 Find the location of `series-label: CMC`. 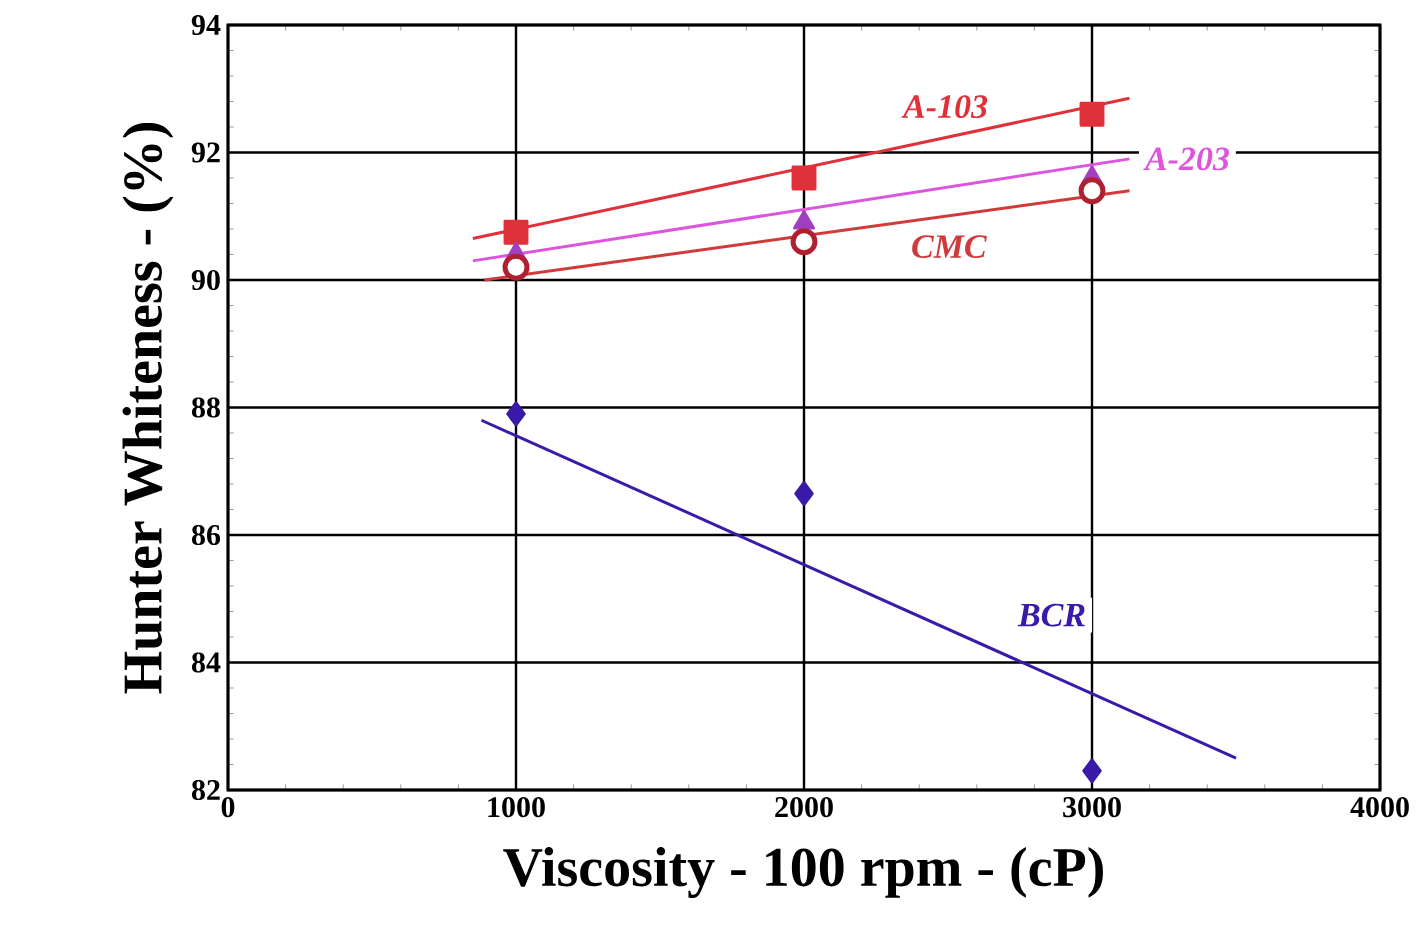

series-label: CMC is located at coordinates (949, 247).